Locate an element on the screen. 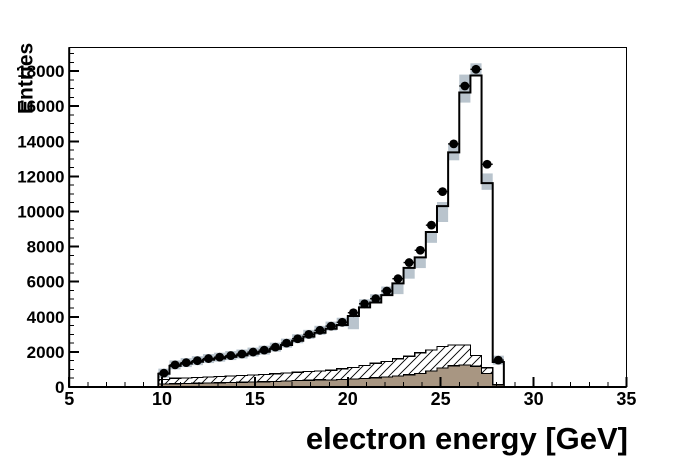  svg-text: 5 is located at coordinates (69, 399).